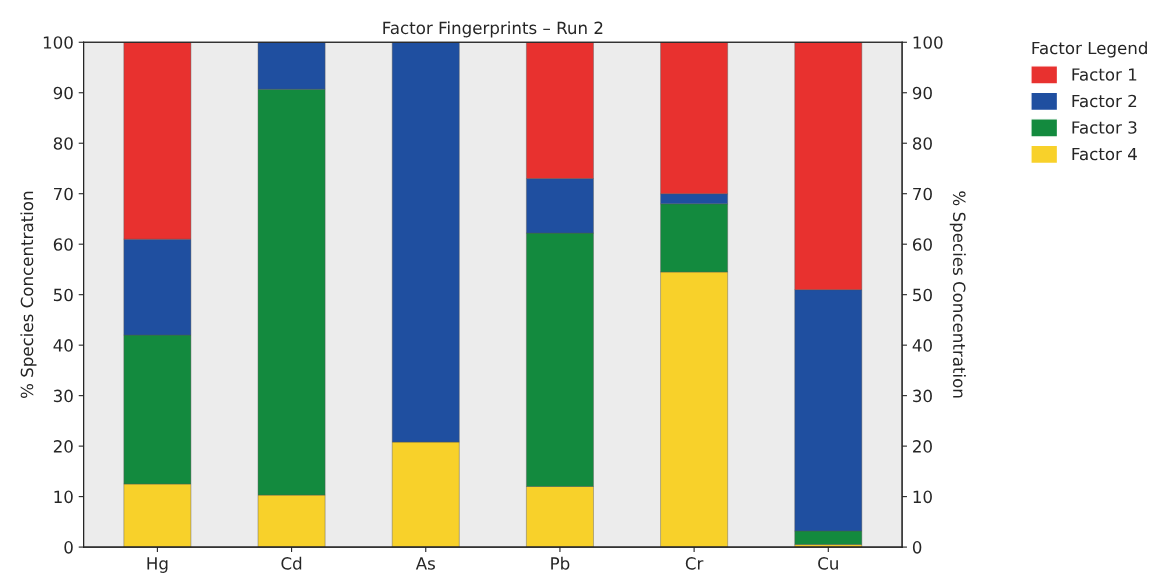 The width and height of the screenshot is (1161, 587). Describe the element at coordinates (28, 294) in the screenshot. I see `y-axis-title: % Species Concentration` at that location.